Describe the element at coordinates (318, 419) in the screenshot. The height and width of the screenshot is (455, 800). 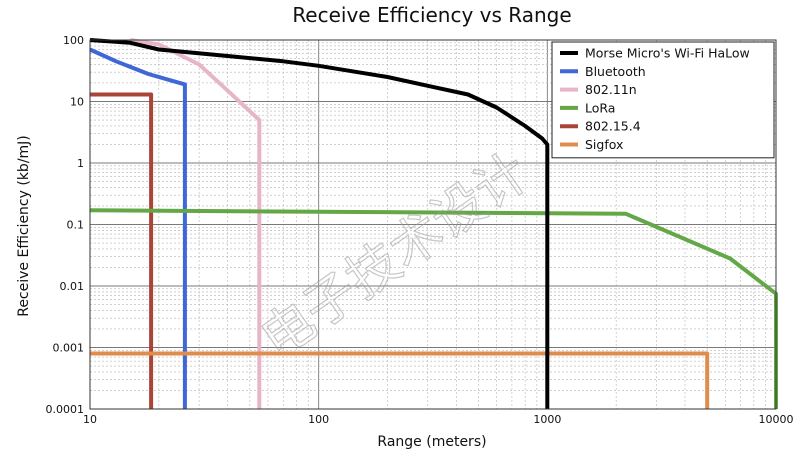
I see `x-tick-label: 100` at that location.